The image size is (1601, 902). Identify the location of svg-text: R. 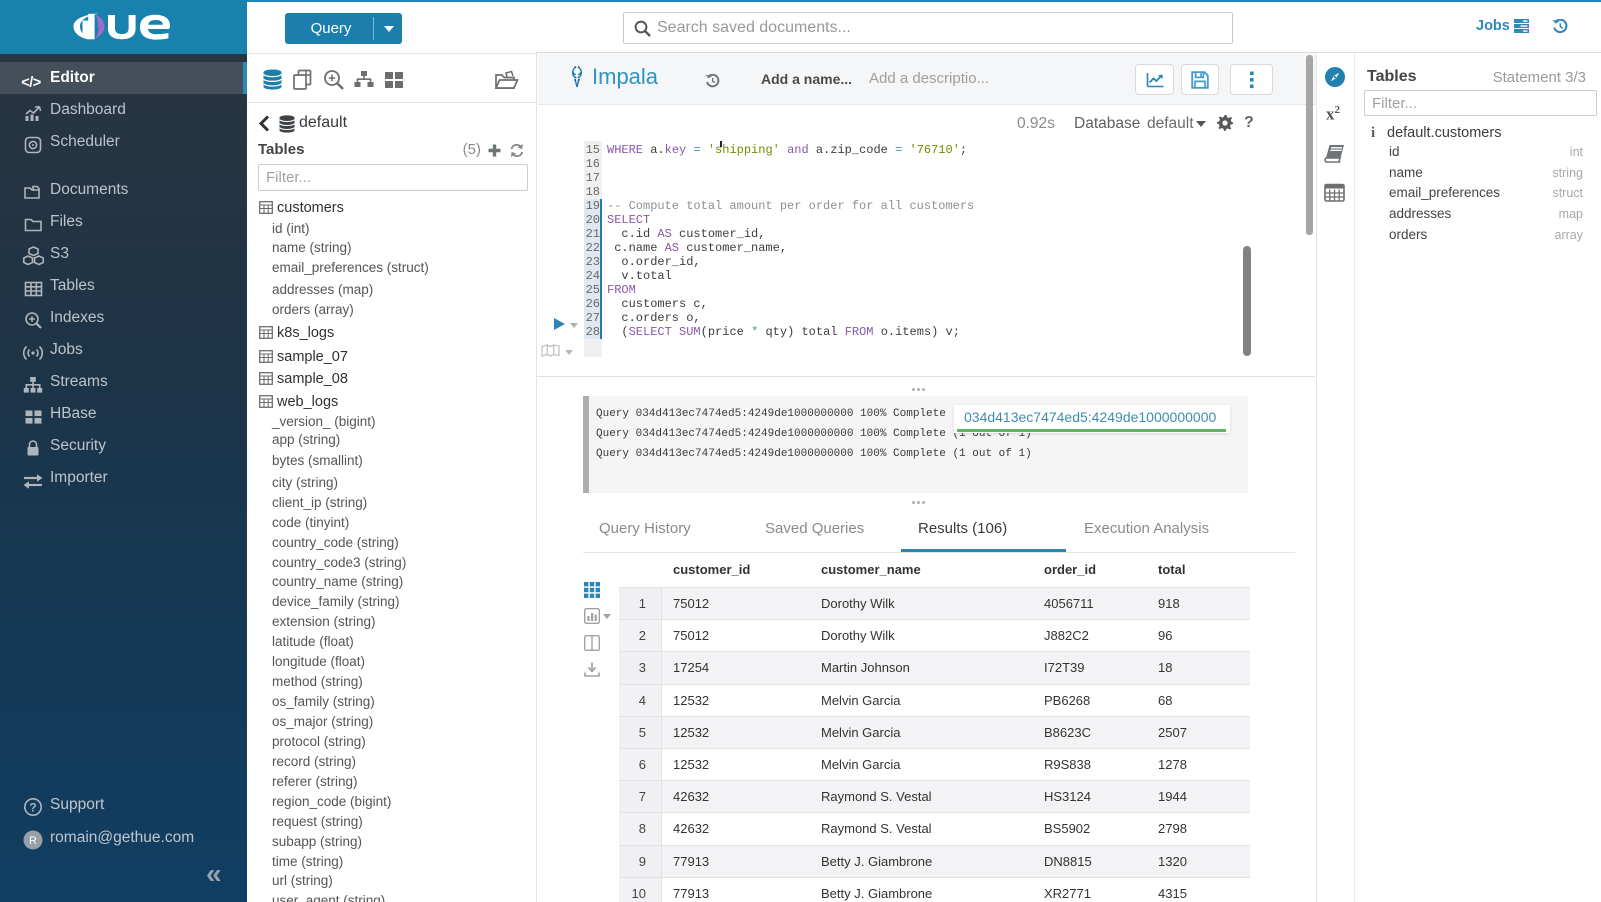
(33, 841).